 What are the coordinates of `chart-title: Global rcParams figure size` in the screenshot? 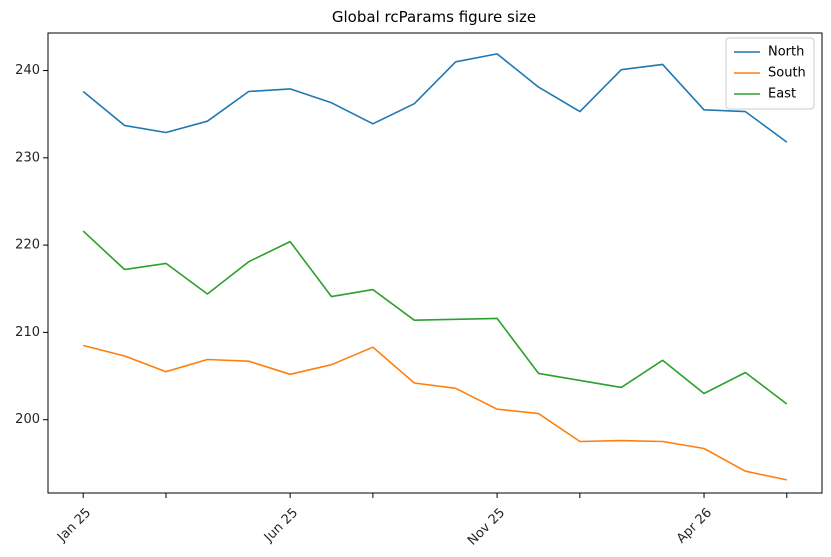 It's located at (434, 17).